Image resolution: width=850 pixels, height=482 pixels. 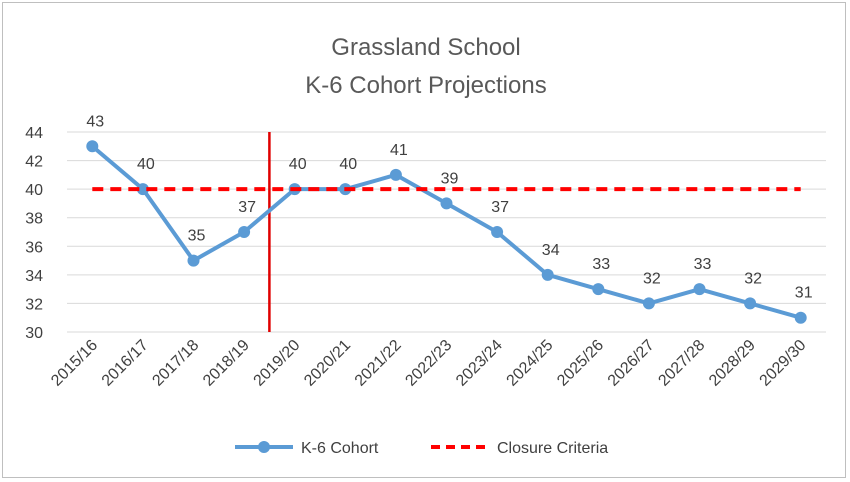 I want to click on y-tick-label: 32, so click(x=34, y=304).